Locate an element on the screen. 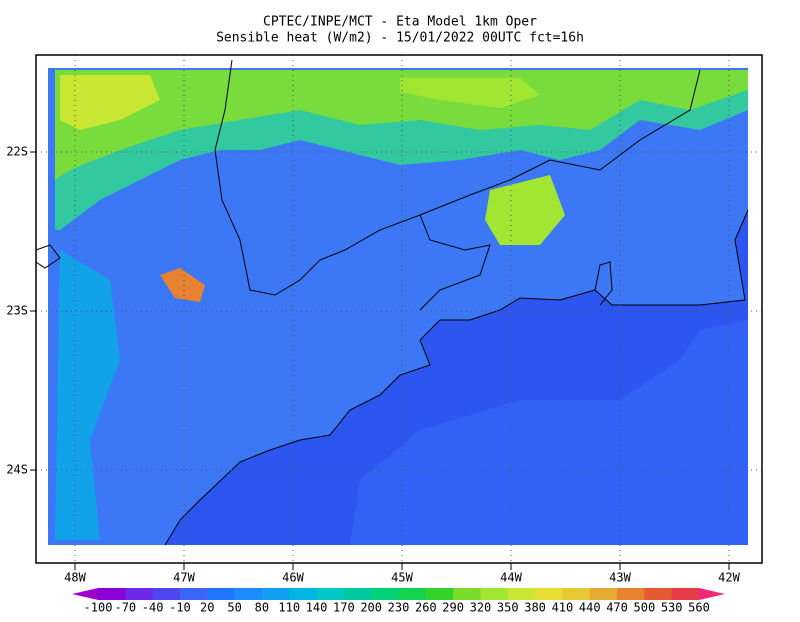 This screenshot has width=800, height=622. title: CPTEC/INPE/MCT - Eta Model 1km Oper is located at coordinates (400, 22).